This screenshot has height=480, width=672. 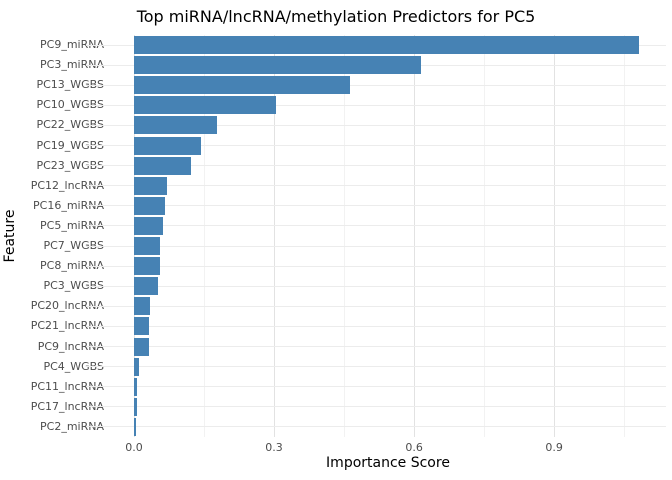 I want to click on y-tick-label: PC4_WGBS, so click(x=73, y=366).